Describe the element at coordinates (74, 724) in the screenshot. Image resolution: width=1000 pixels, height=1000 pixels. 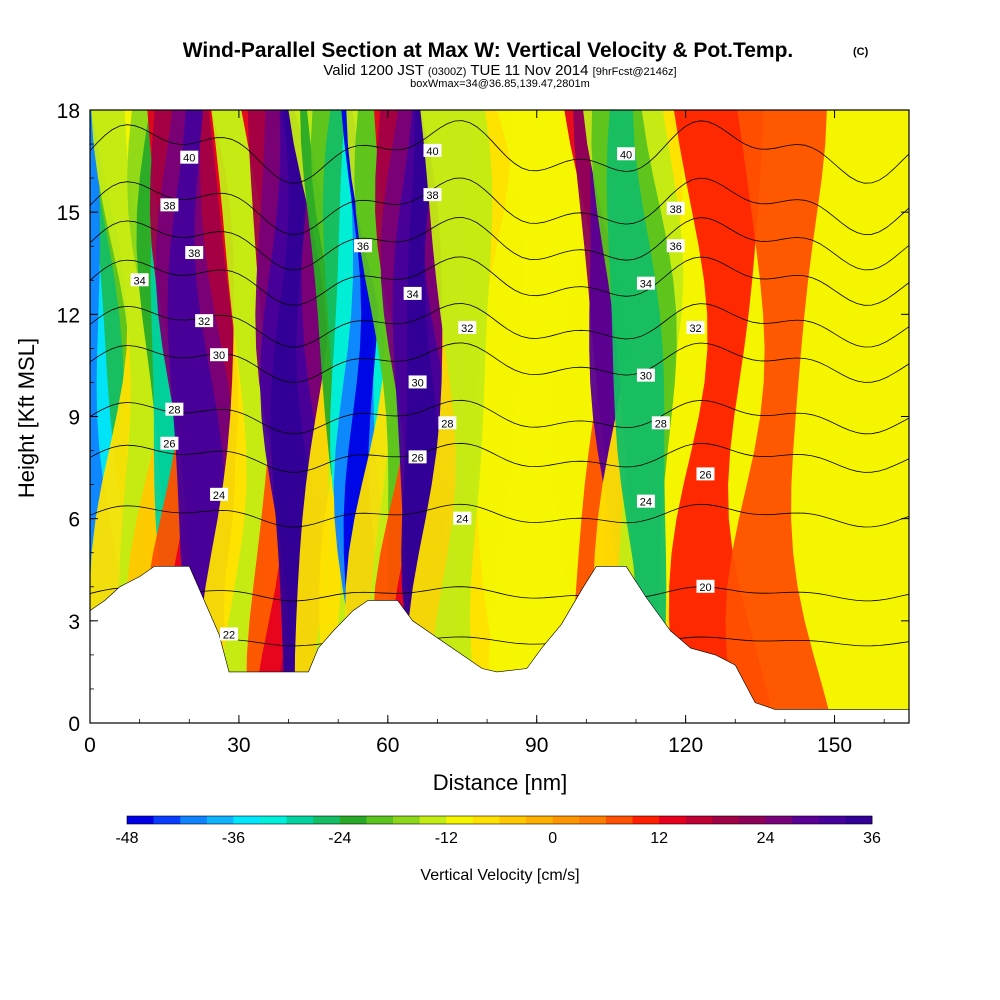
I see `y-tick-label: 0` at that location.